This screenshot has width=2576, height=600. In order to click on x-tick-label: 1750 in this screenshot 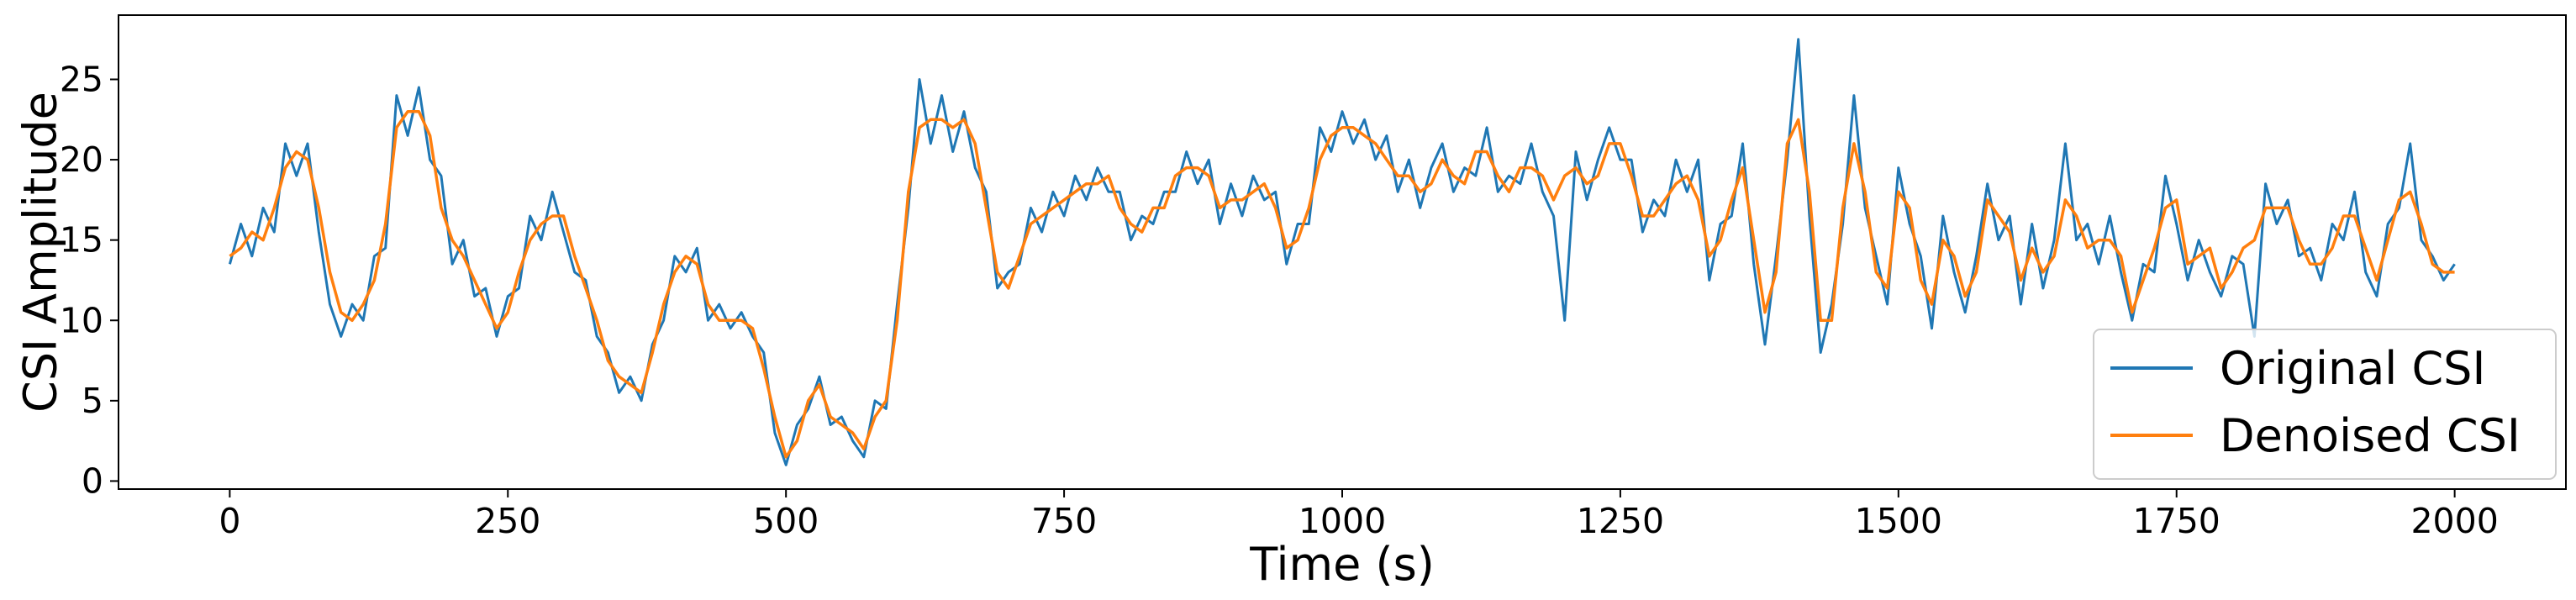, I will do `click(2176, 521)`.